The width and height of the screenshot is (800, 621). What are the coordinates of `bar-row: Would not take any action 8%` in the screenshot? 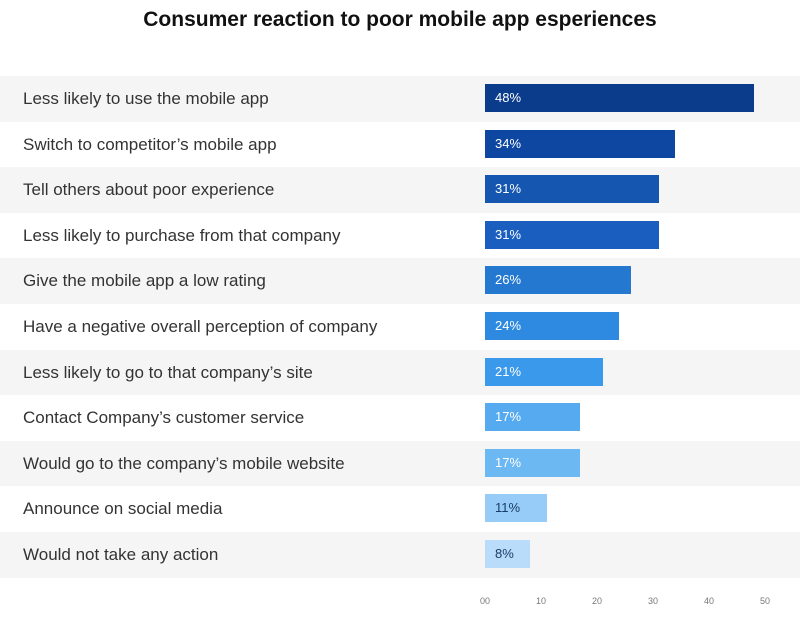 It's located at (400, 554).